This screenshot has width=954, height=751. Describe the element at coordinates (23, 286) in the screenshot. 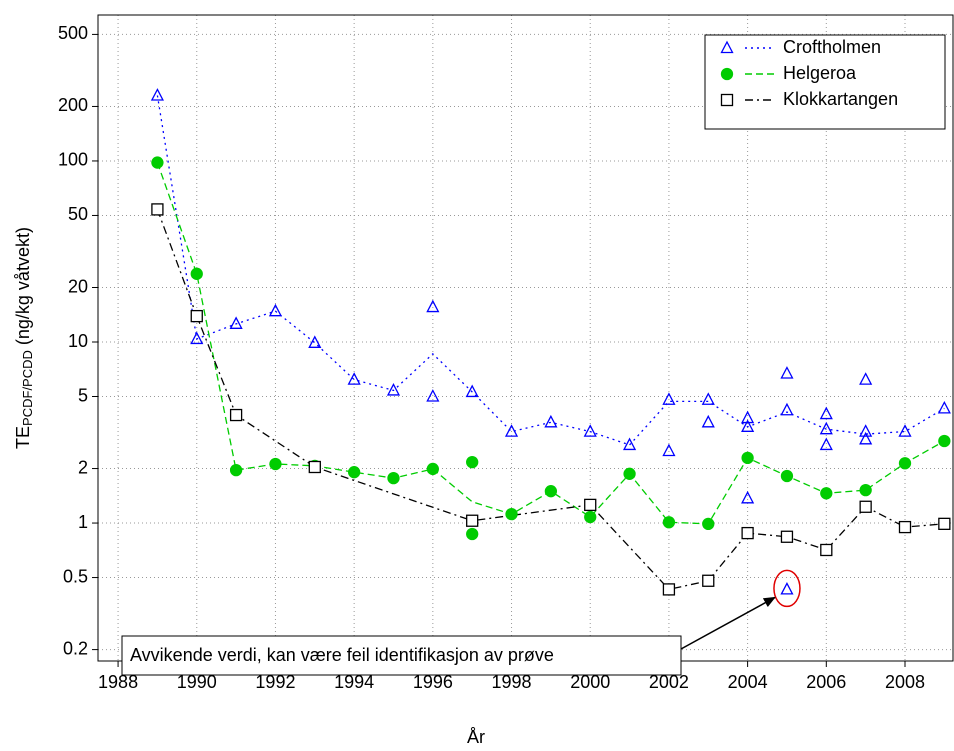

I see `y-label-unit: (ng/kg våtvekt)` at that location.